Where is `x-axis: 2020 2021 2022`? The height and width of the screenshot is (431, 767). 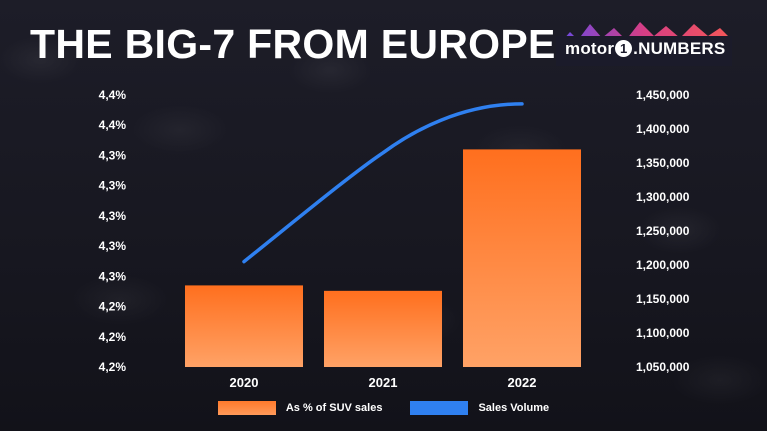
x-axis: 2020 2021 2022 is located at coordinates (383, 382).